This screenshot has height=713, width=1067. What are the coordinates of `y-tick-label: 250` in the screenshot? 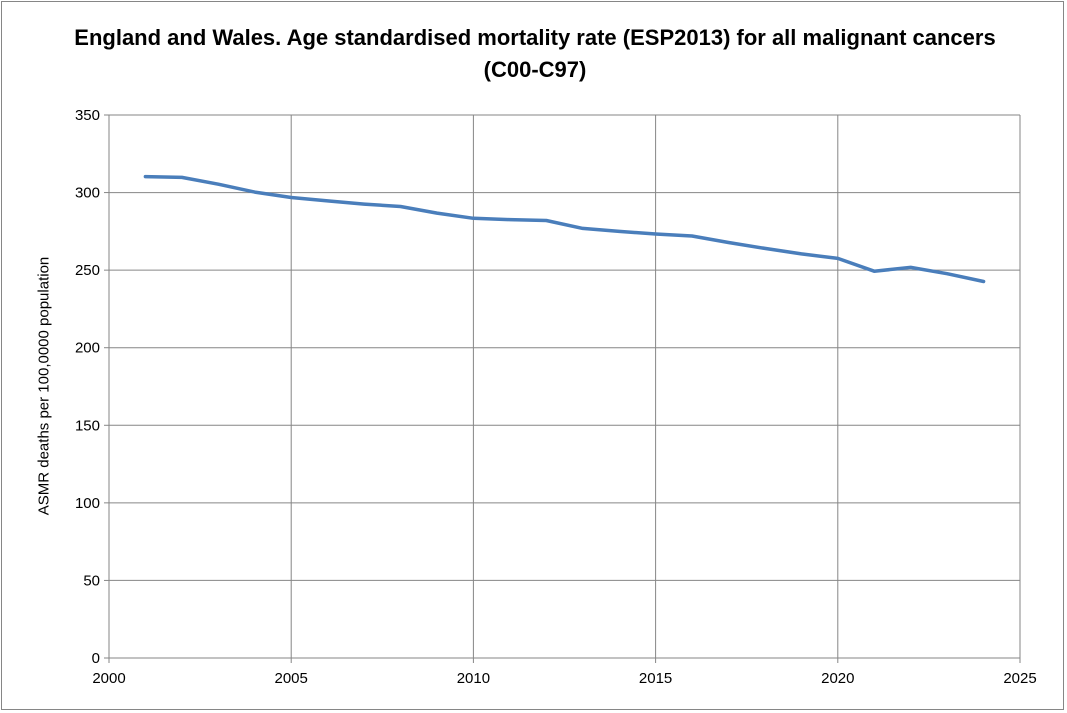 It's located at (87, 270).